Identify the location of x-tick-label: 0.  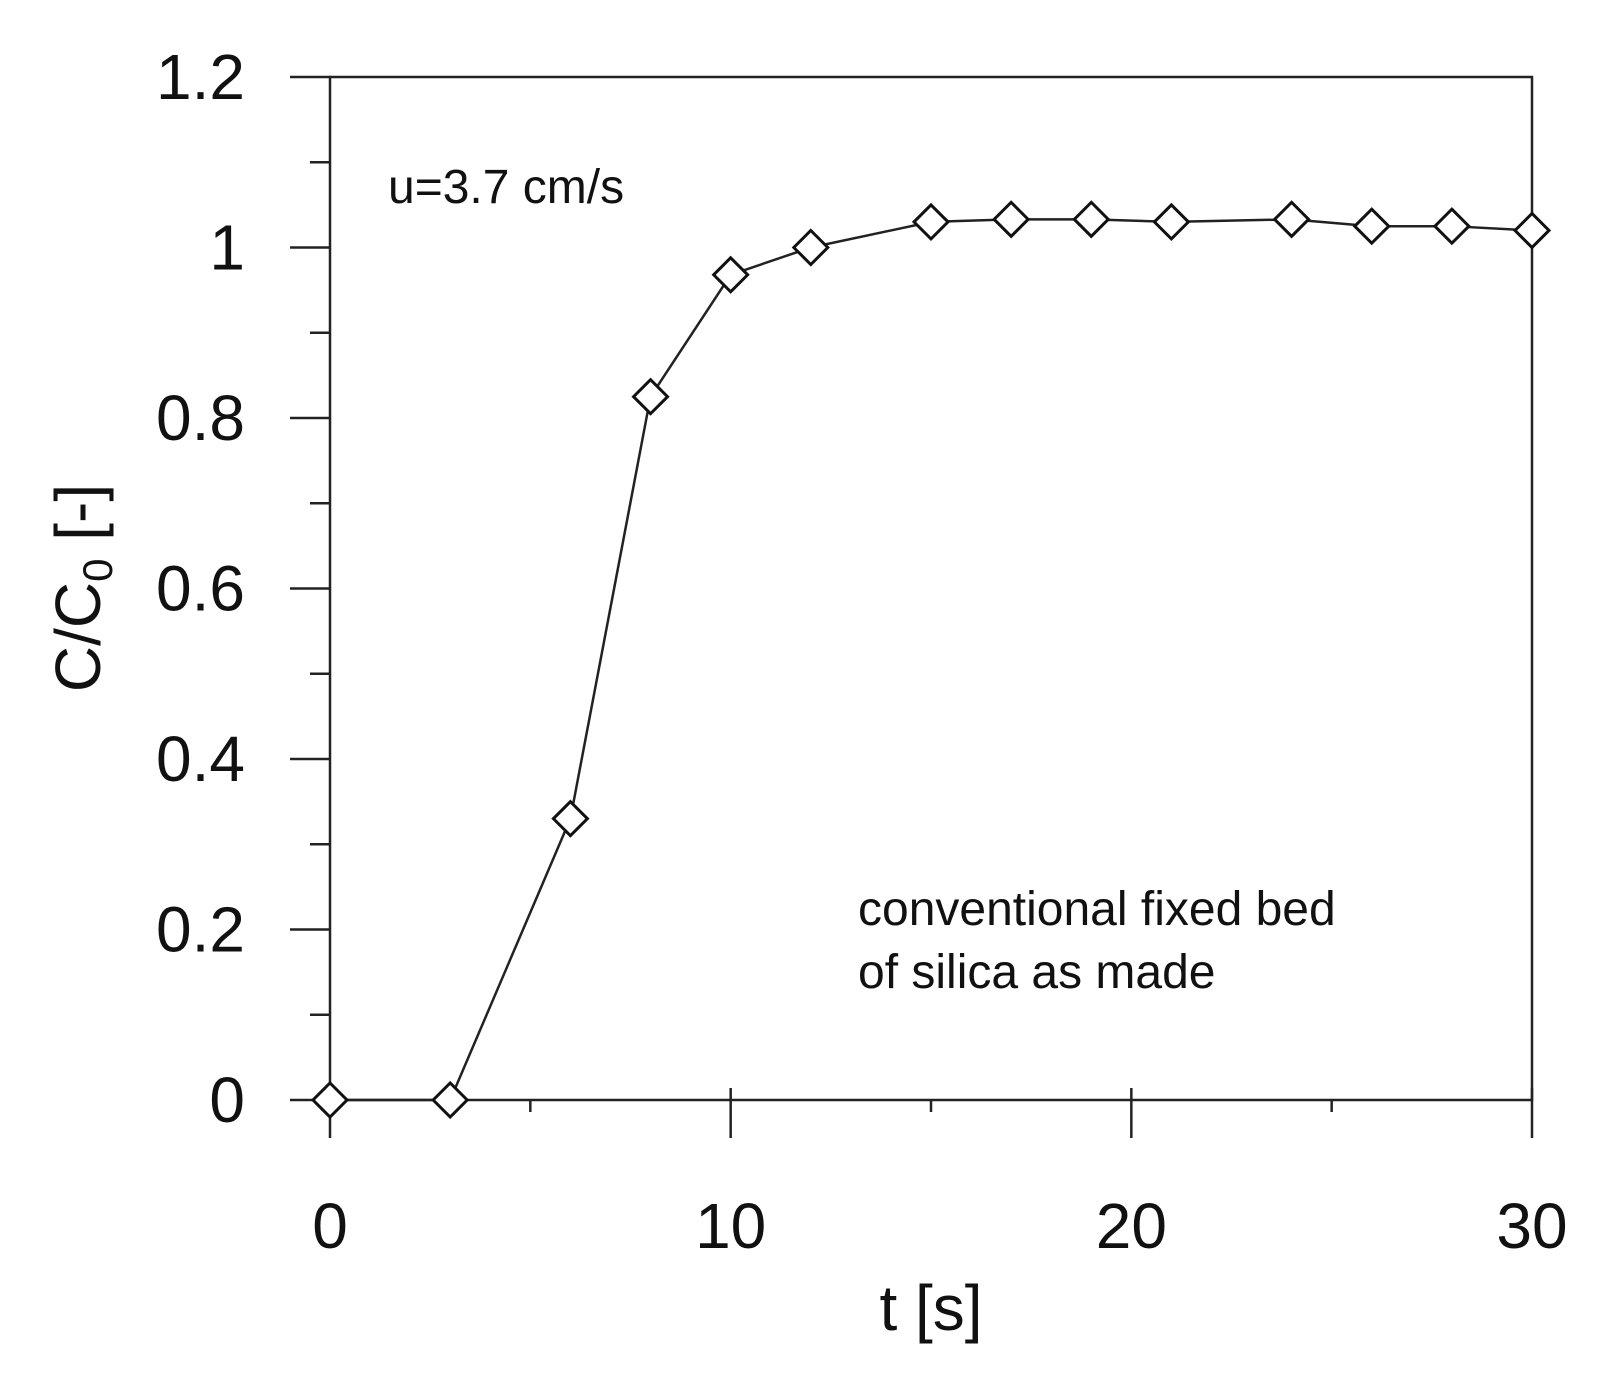
(330, 1226).